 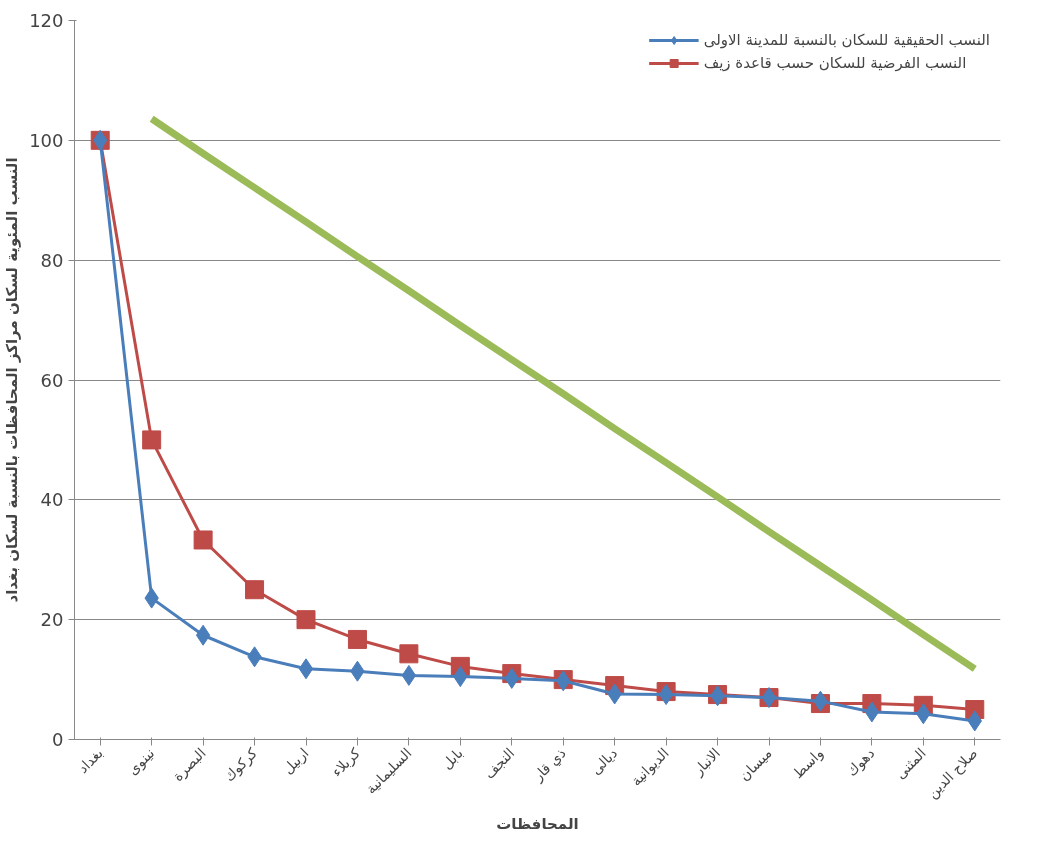 I want to click on x-tick-label: المثنى, so click(x=910, y=763).